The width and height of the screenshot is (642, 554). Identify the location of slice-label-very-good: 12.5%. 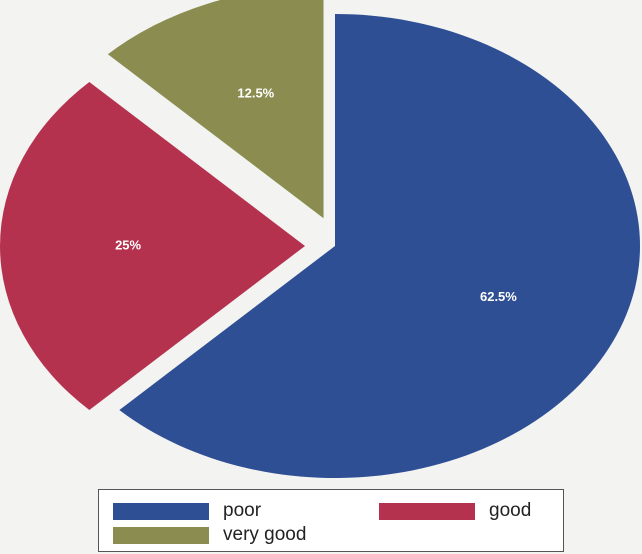
(255, 92).